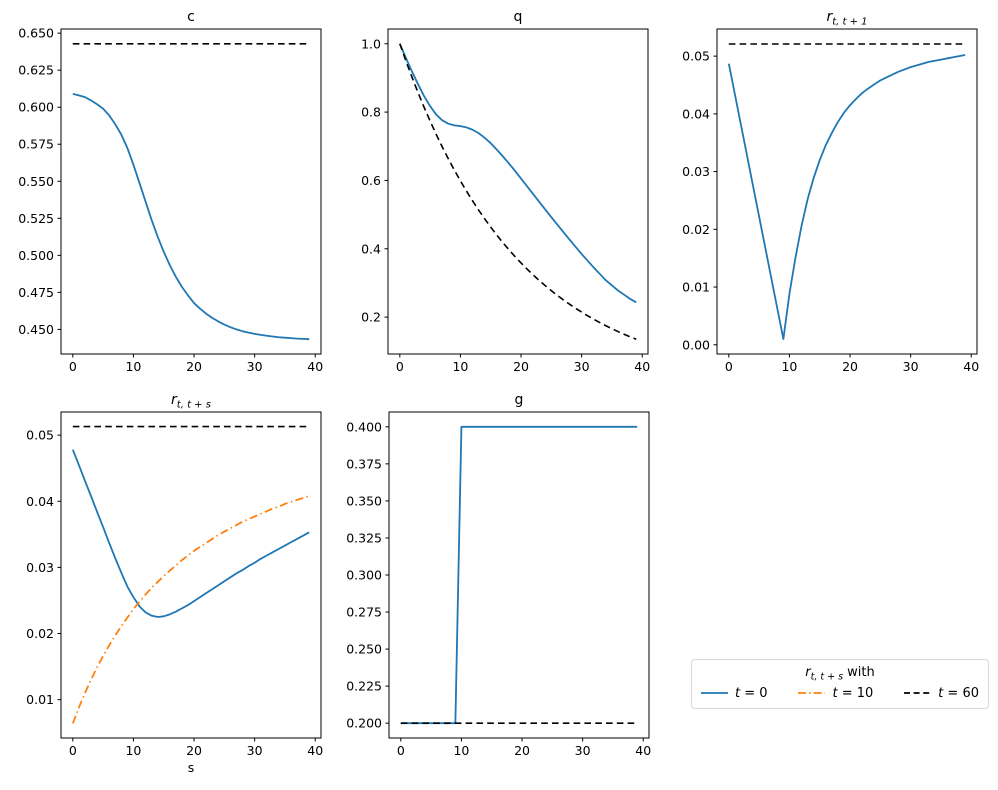  What do you see at coordinates (364, 537) in the screenshot?
I see `y-tick-label: 0.325` at bounding box center [364, 537].